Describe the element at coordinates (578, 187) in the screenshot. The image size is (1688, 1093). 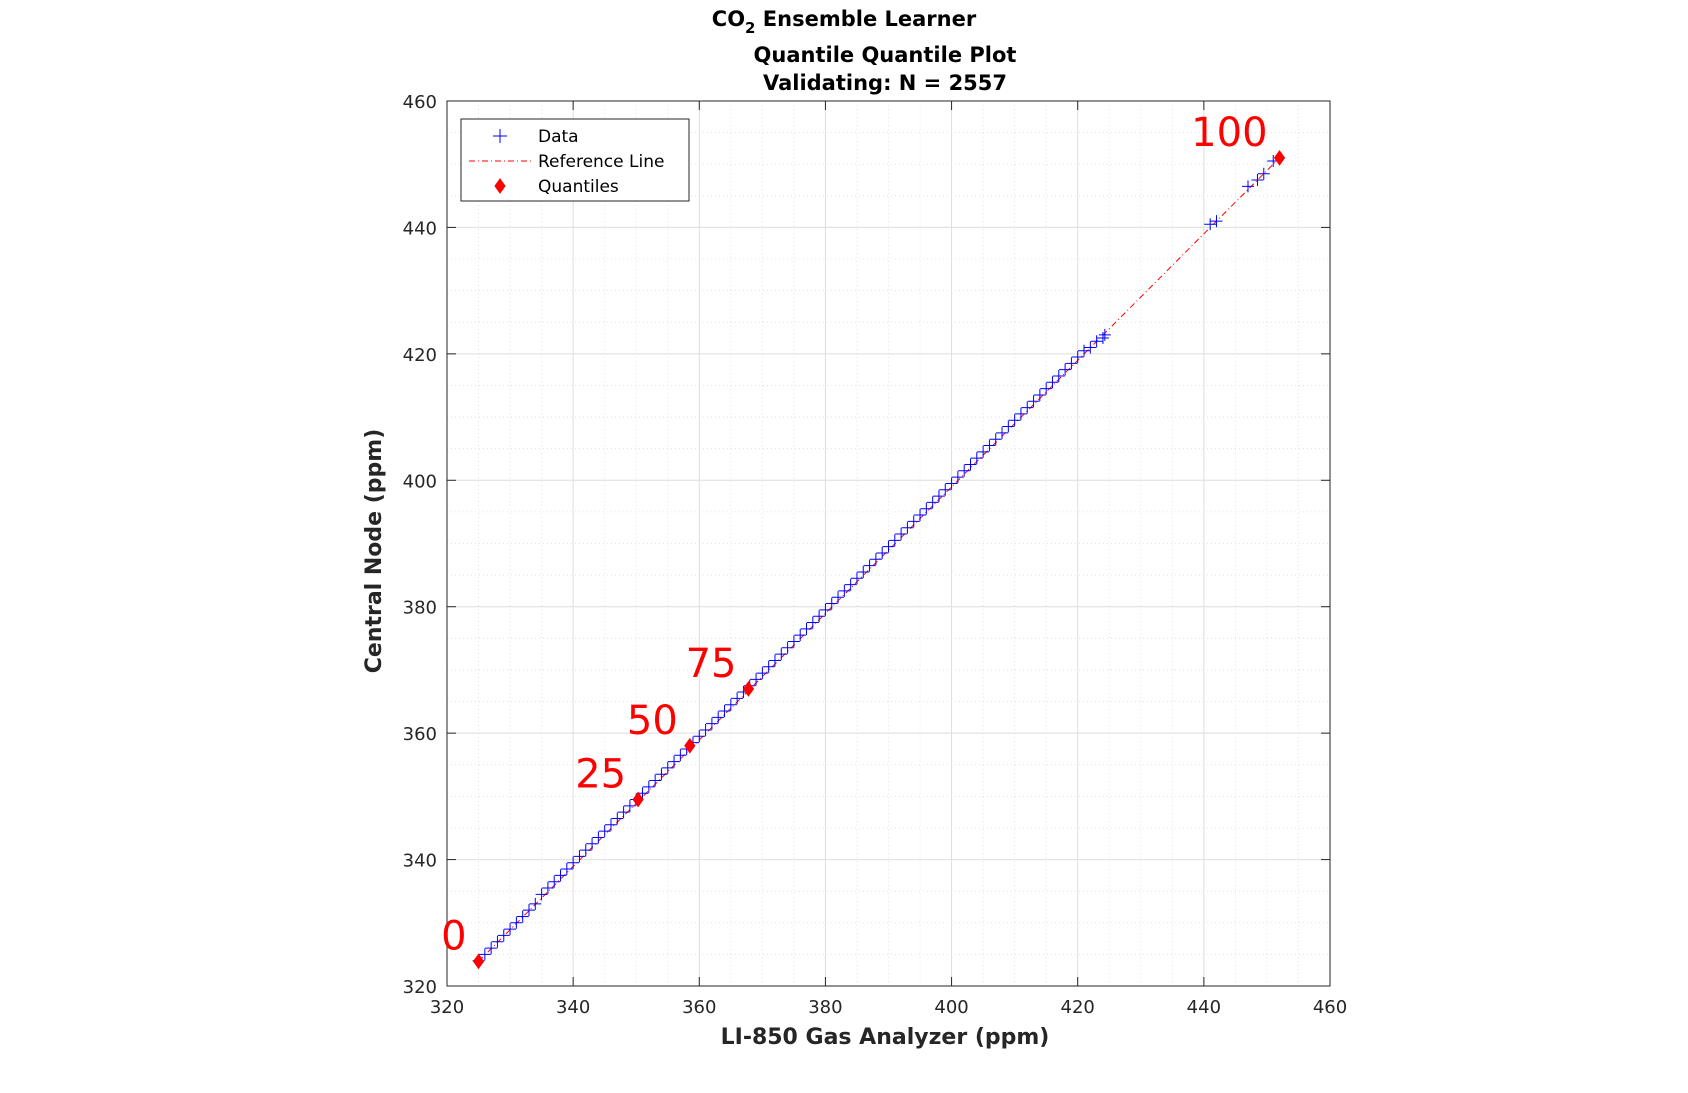
I see `legend-label-quantiles: Quantiles` at that location.